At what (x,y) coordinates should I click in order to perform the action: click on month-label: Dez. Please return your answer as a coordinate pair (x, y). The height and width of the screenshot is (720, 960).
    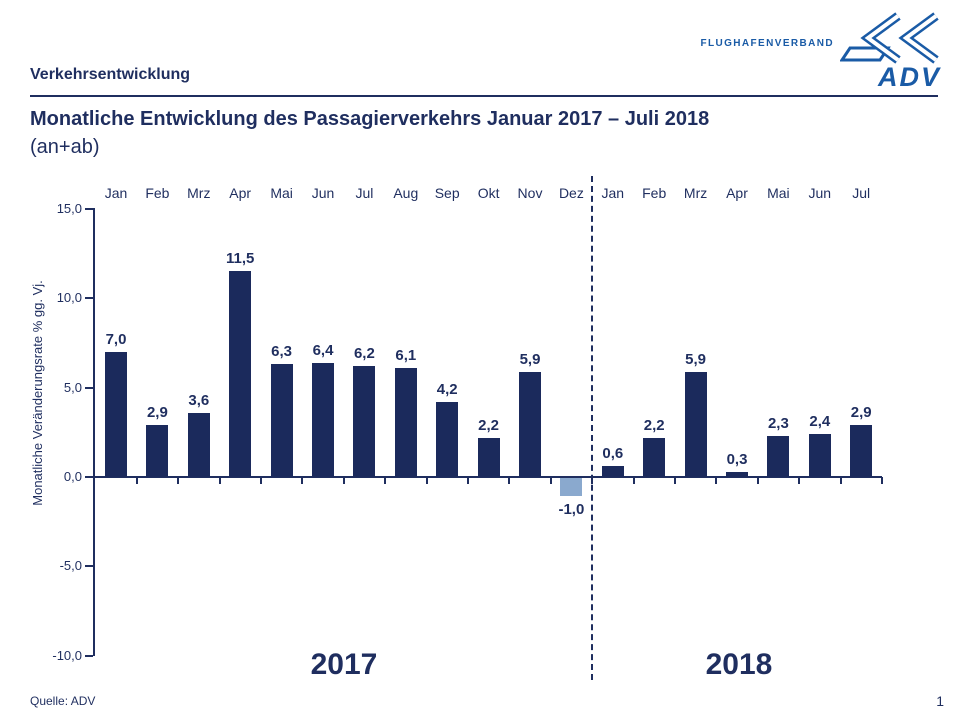
    Looking at the image, I should click on (571, 193).